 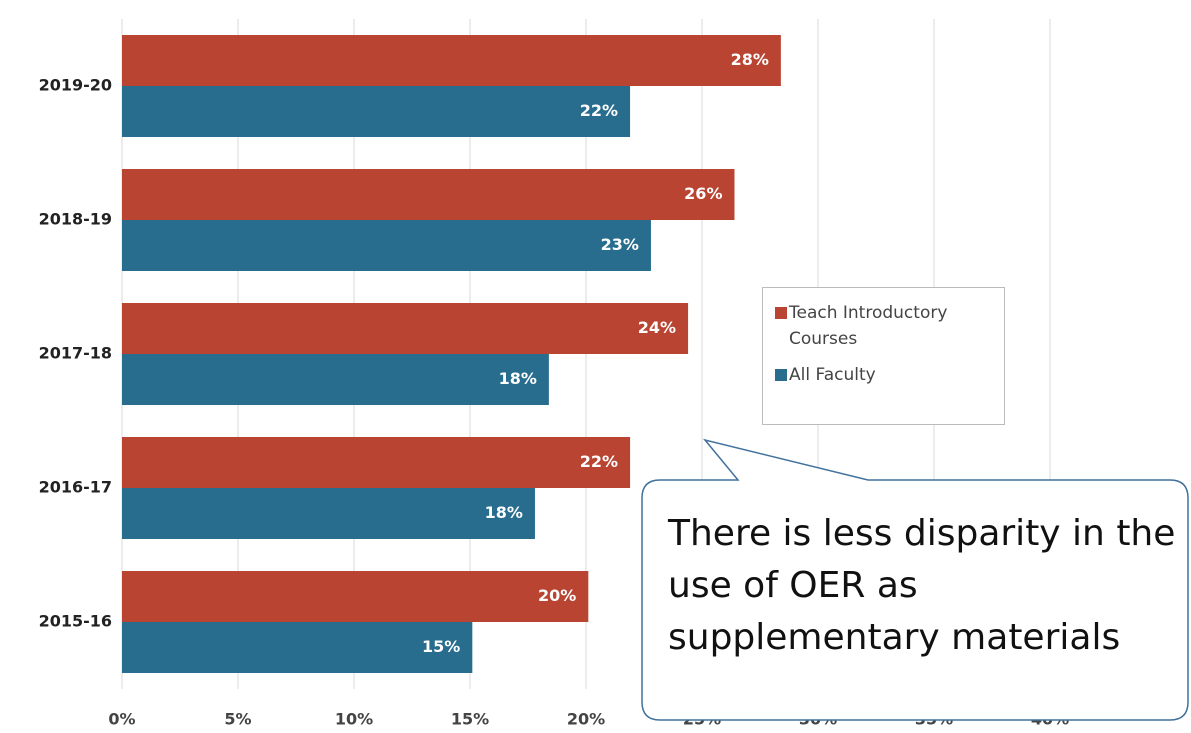 What do you see at coordinates (620, 244) in the screenshot?
I see `data-label: 23%` at bounding box center [620, 244].